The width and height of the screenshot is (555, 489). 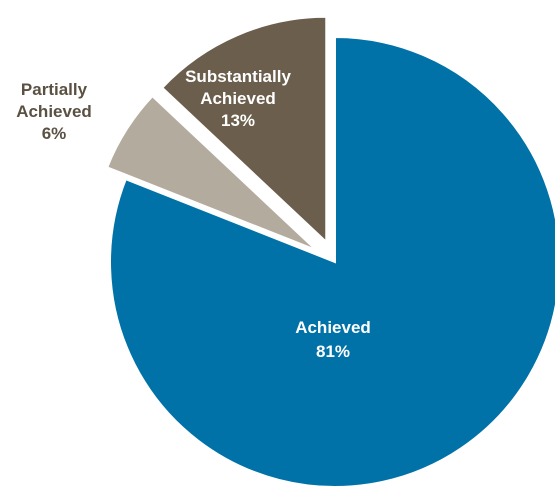 I want to click on pie-slice-substantially-achieved, so click(x=244, y=130).